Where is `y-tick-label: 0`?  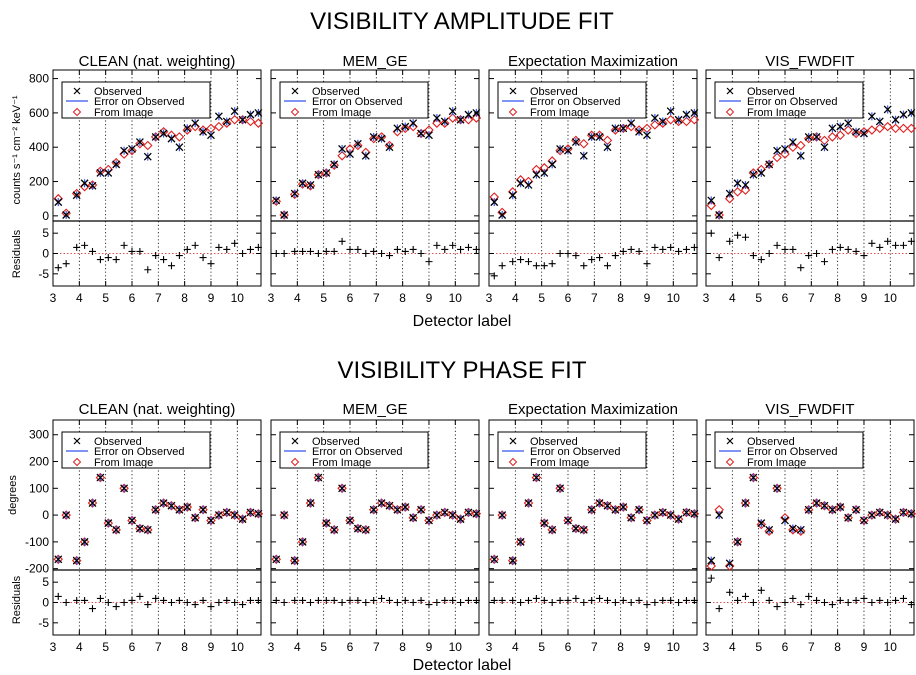
y-tick-label: 0 is located at coordinates (45, 216).